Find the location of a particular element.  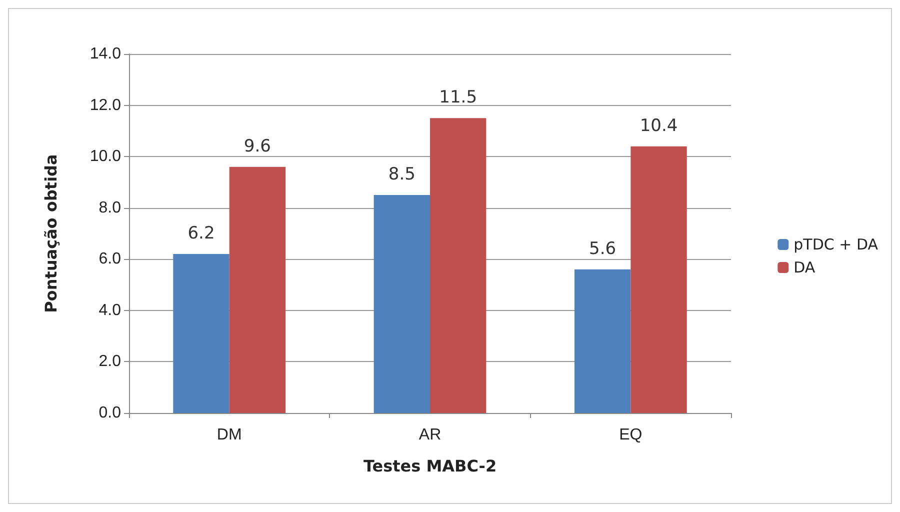

data-label: 5.6 is located at coordinates (602, 248).